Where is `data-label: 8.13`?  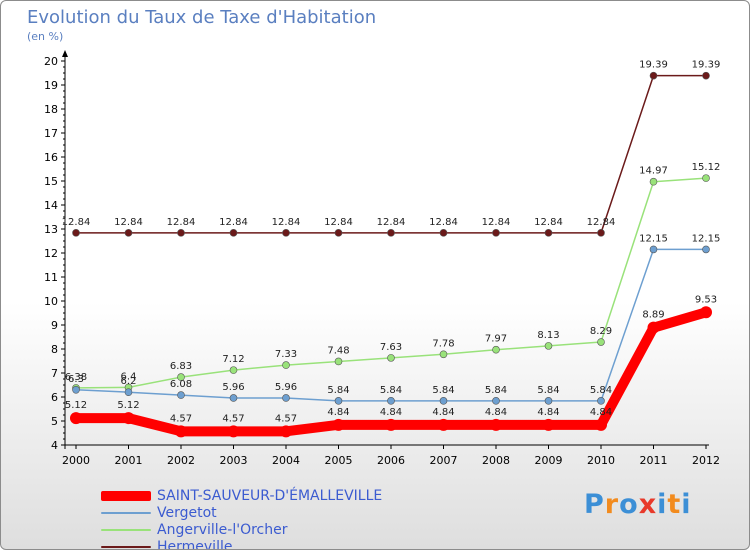
data-label: 8.13 is located at coordinates (548, 335).